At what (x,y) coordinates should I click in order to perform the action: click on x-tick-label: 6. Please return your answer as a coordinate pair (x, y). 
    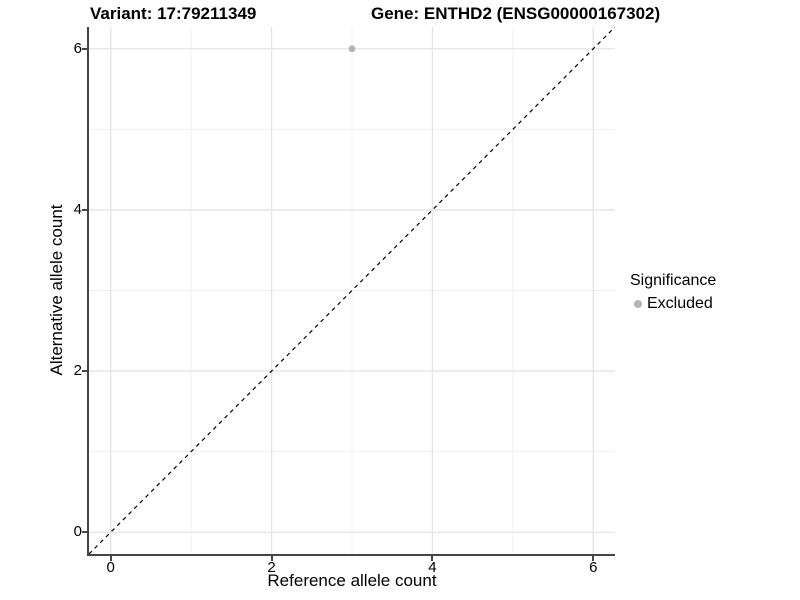
    Looking at the image, I should click on (593, 567).